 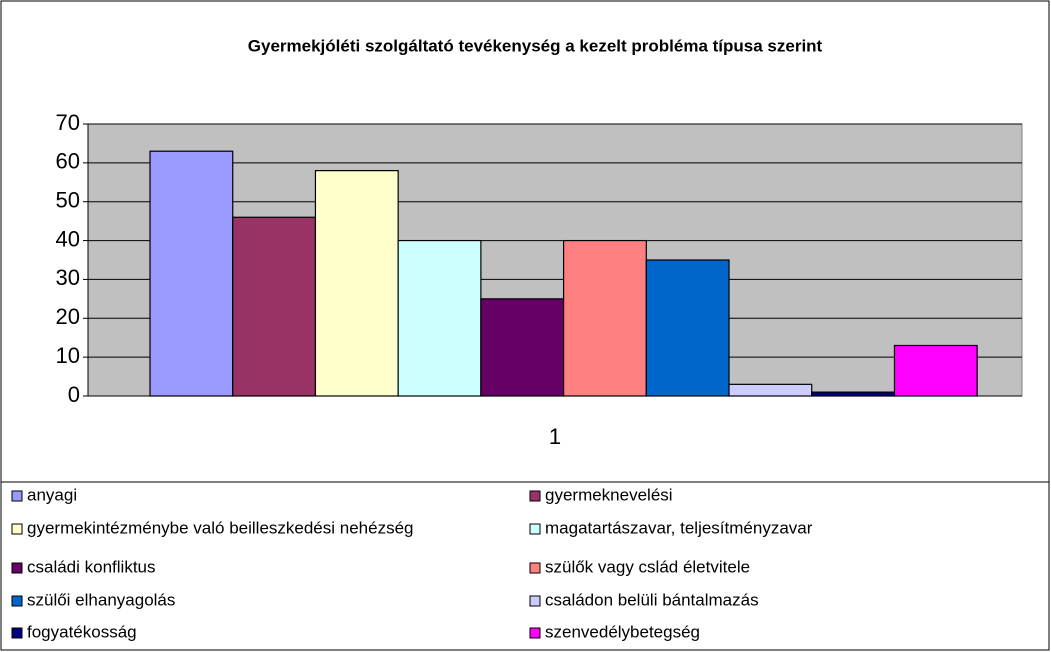 I want to click on y-tick-label: 40, so click(x=68, y=238).